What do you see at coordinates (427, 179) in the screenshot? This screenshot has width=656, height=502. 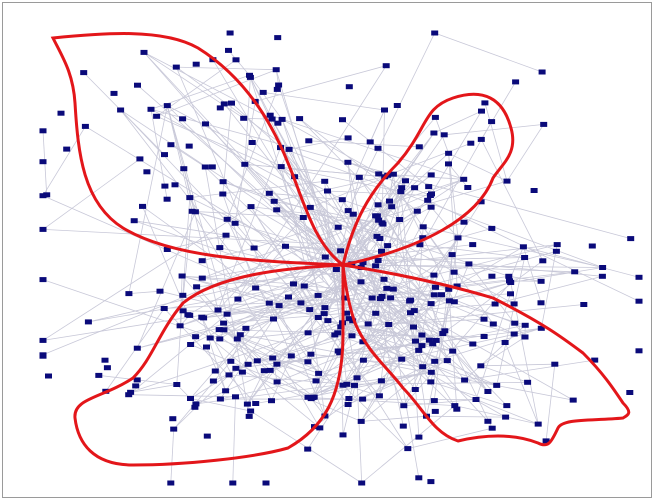 I see `cluster-outline-top-right` at bounding box center [427, 179].